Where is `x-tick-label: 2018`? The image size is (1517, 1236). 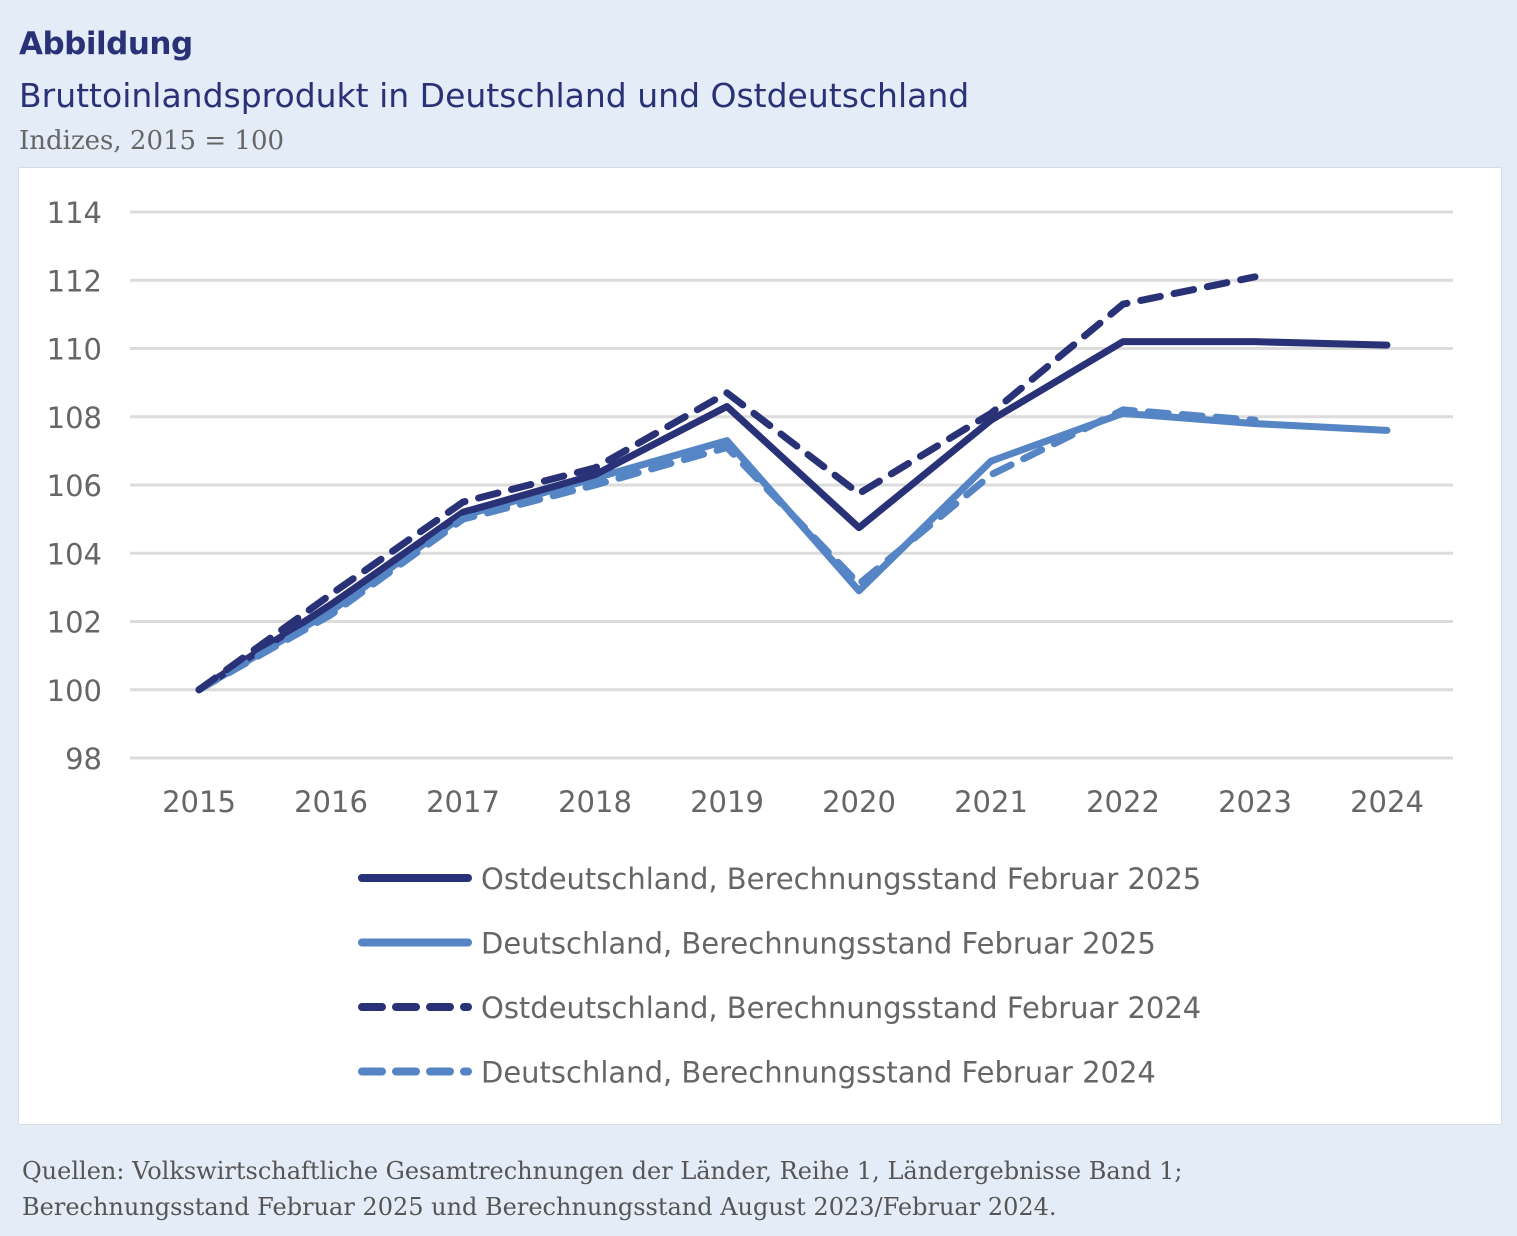
x-tick-label: 2018 is located at coordinates (595, 802).